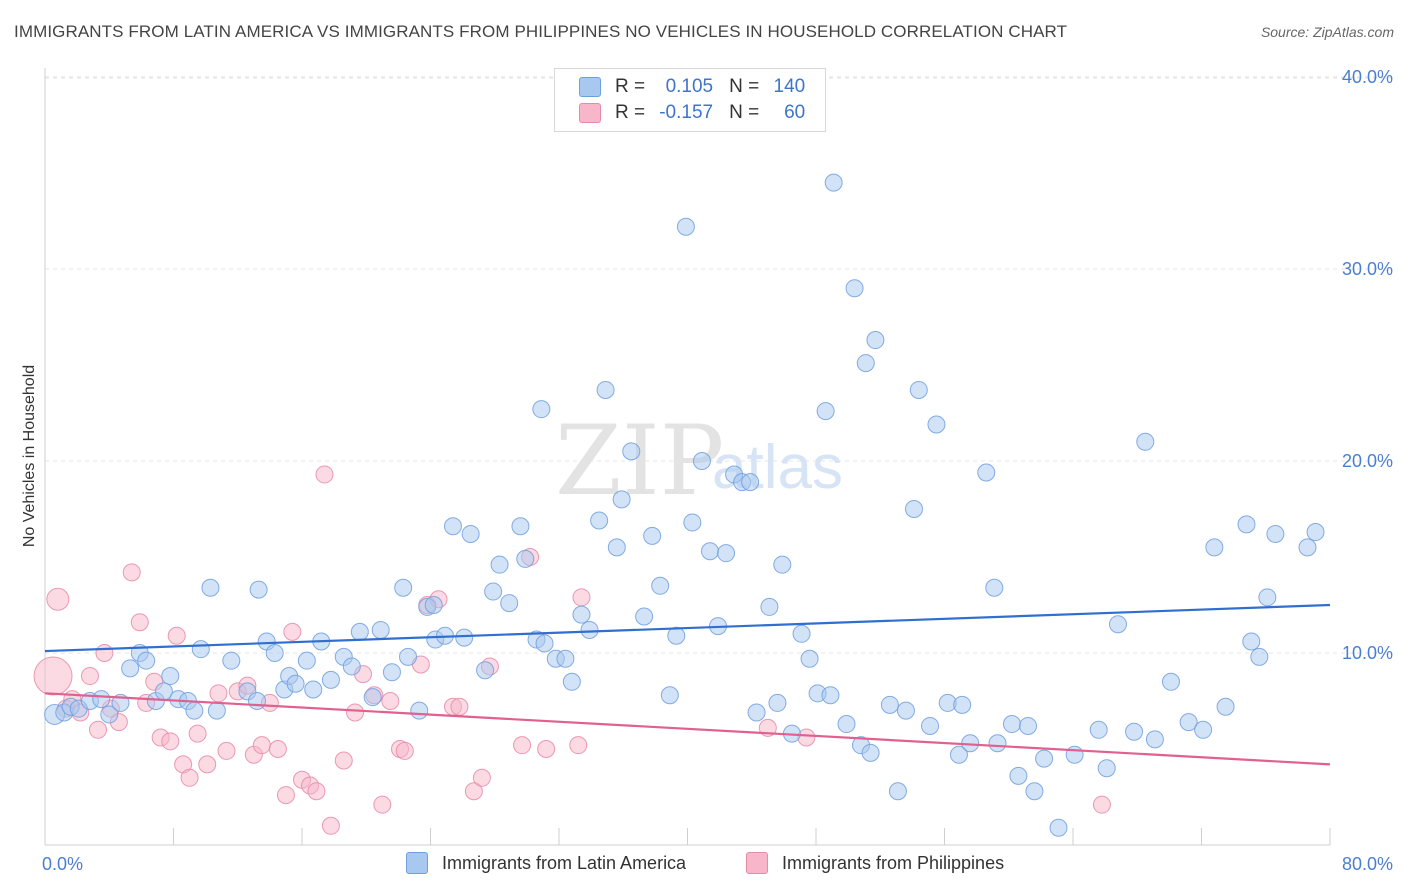 The width and height of the screenshot is (1406, 892). Describe the element at coordinates (789, 86) in the screenshot. I see `n-value: 140` at that location.